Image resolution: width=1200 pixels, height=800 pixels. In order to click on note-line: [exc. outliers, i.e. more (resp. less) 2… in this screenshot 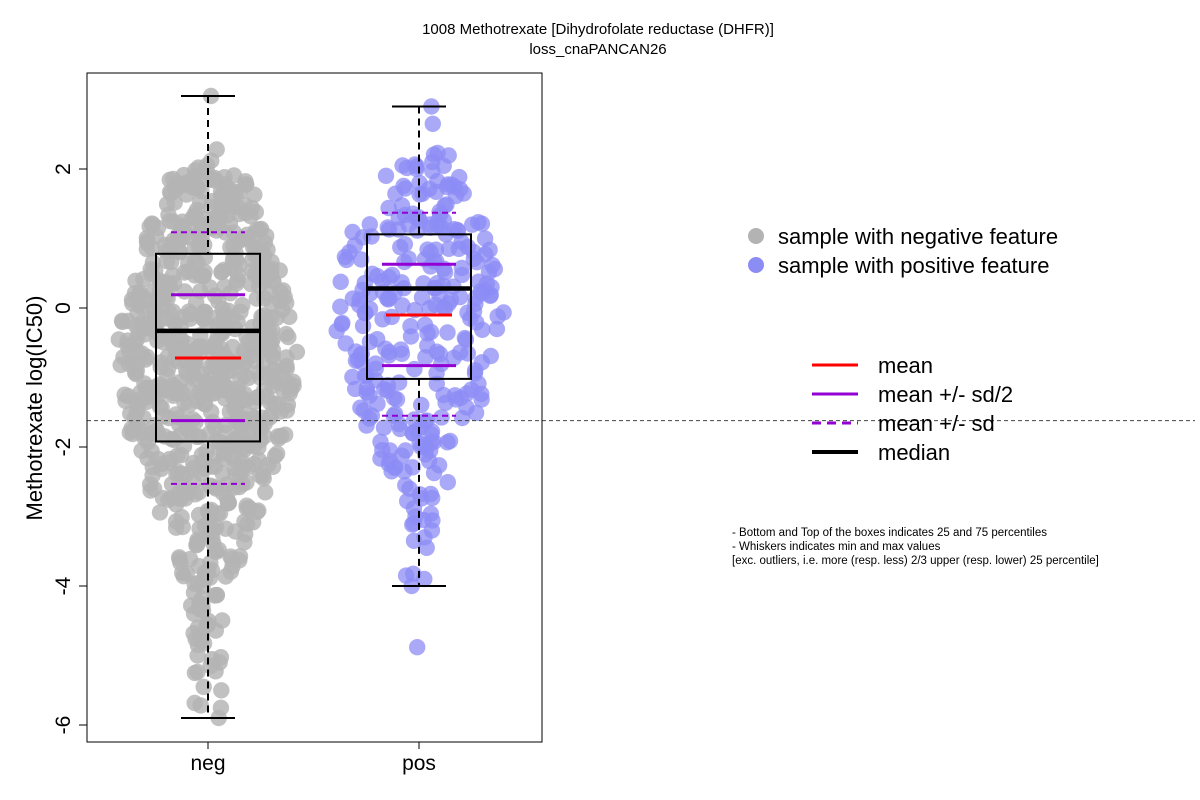, I will do `click(915, 561)`.